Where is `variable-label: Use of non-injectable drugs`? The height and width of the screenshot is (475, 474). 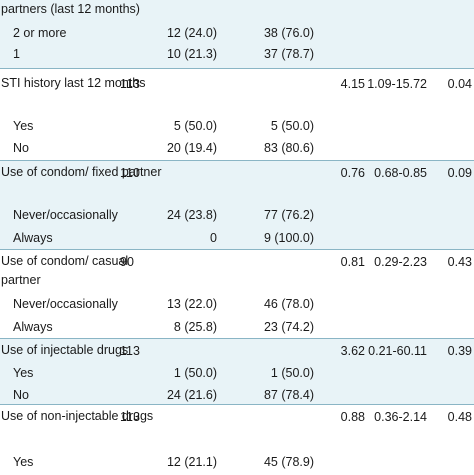
variable-label: Use of non-injectable drugs is located at coordinates (77, 416).